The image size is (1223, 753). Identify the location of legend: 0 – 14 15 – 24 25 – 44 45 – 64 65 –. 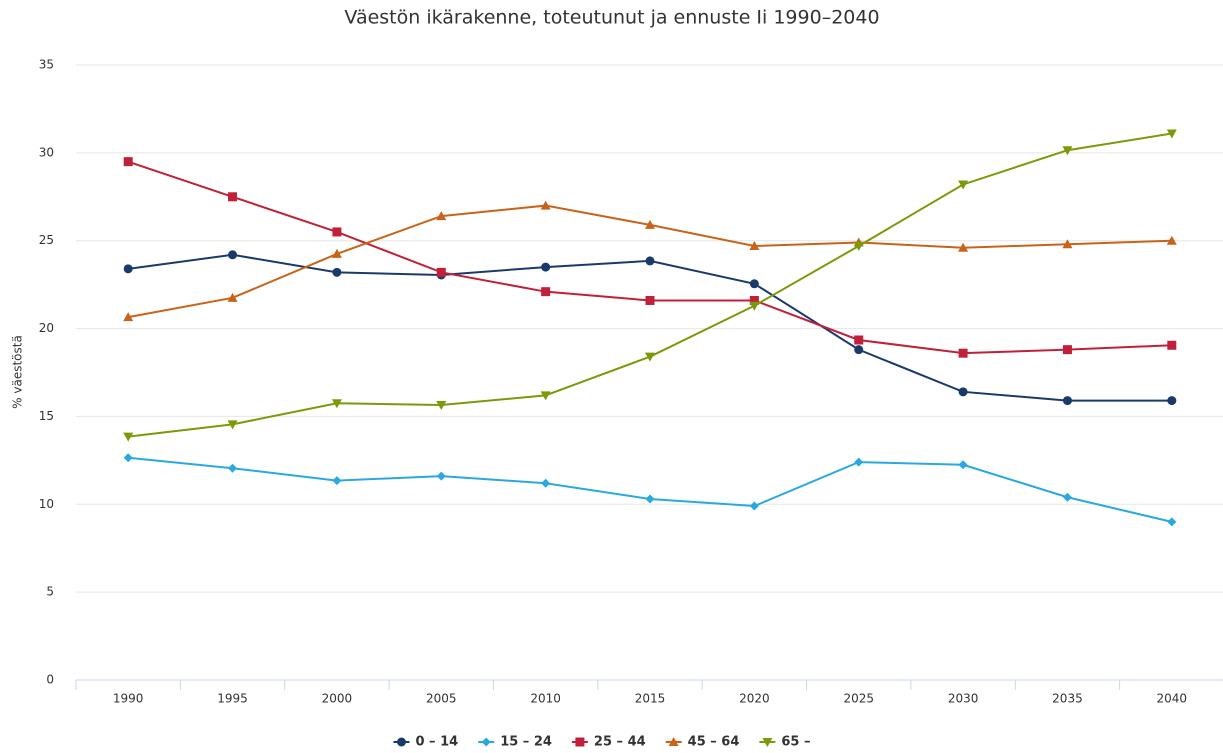
(602, 742).